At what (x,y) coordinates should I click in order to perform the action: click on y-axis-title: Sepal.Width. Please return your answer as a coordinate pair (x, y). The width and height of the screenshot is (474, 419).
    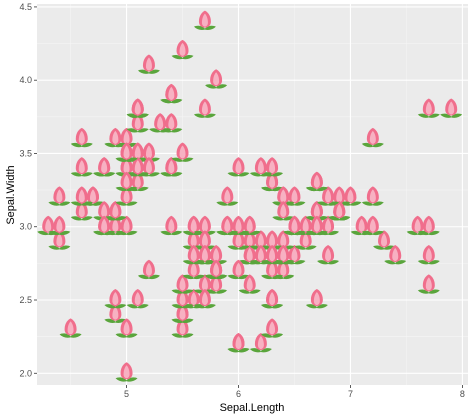
    Looking at the image, I should click on (11, 194).